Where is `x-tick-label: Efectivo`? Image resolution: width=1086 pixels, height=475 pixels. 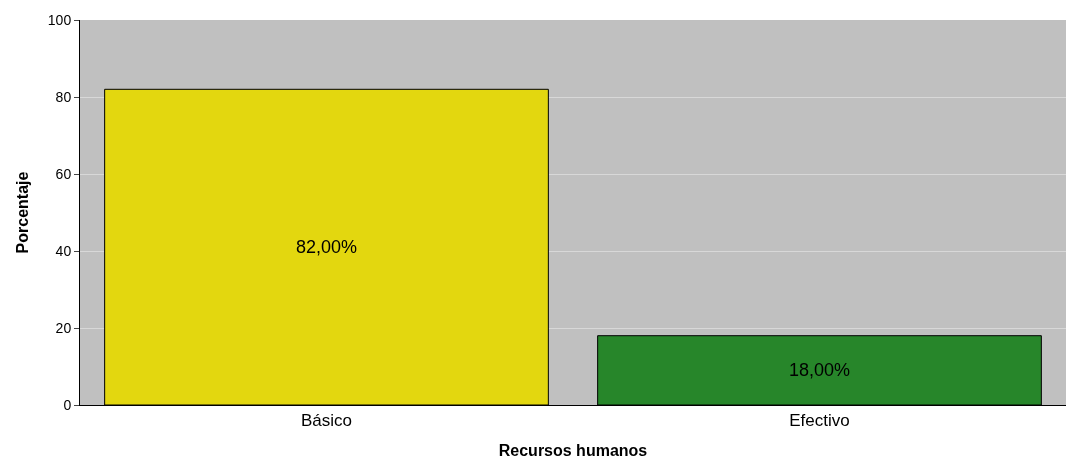 x-tick-label: Efectivo is located at coordinates (819, 421).